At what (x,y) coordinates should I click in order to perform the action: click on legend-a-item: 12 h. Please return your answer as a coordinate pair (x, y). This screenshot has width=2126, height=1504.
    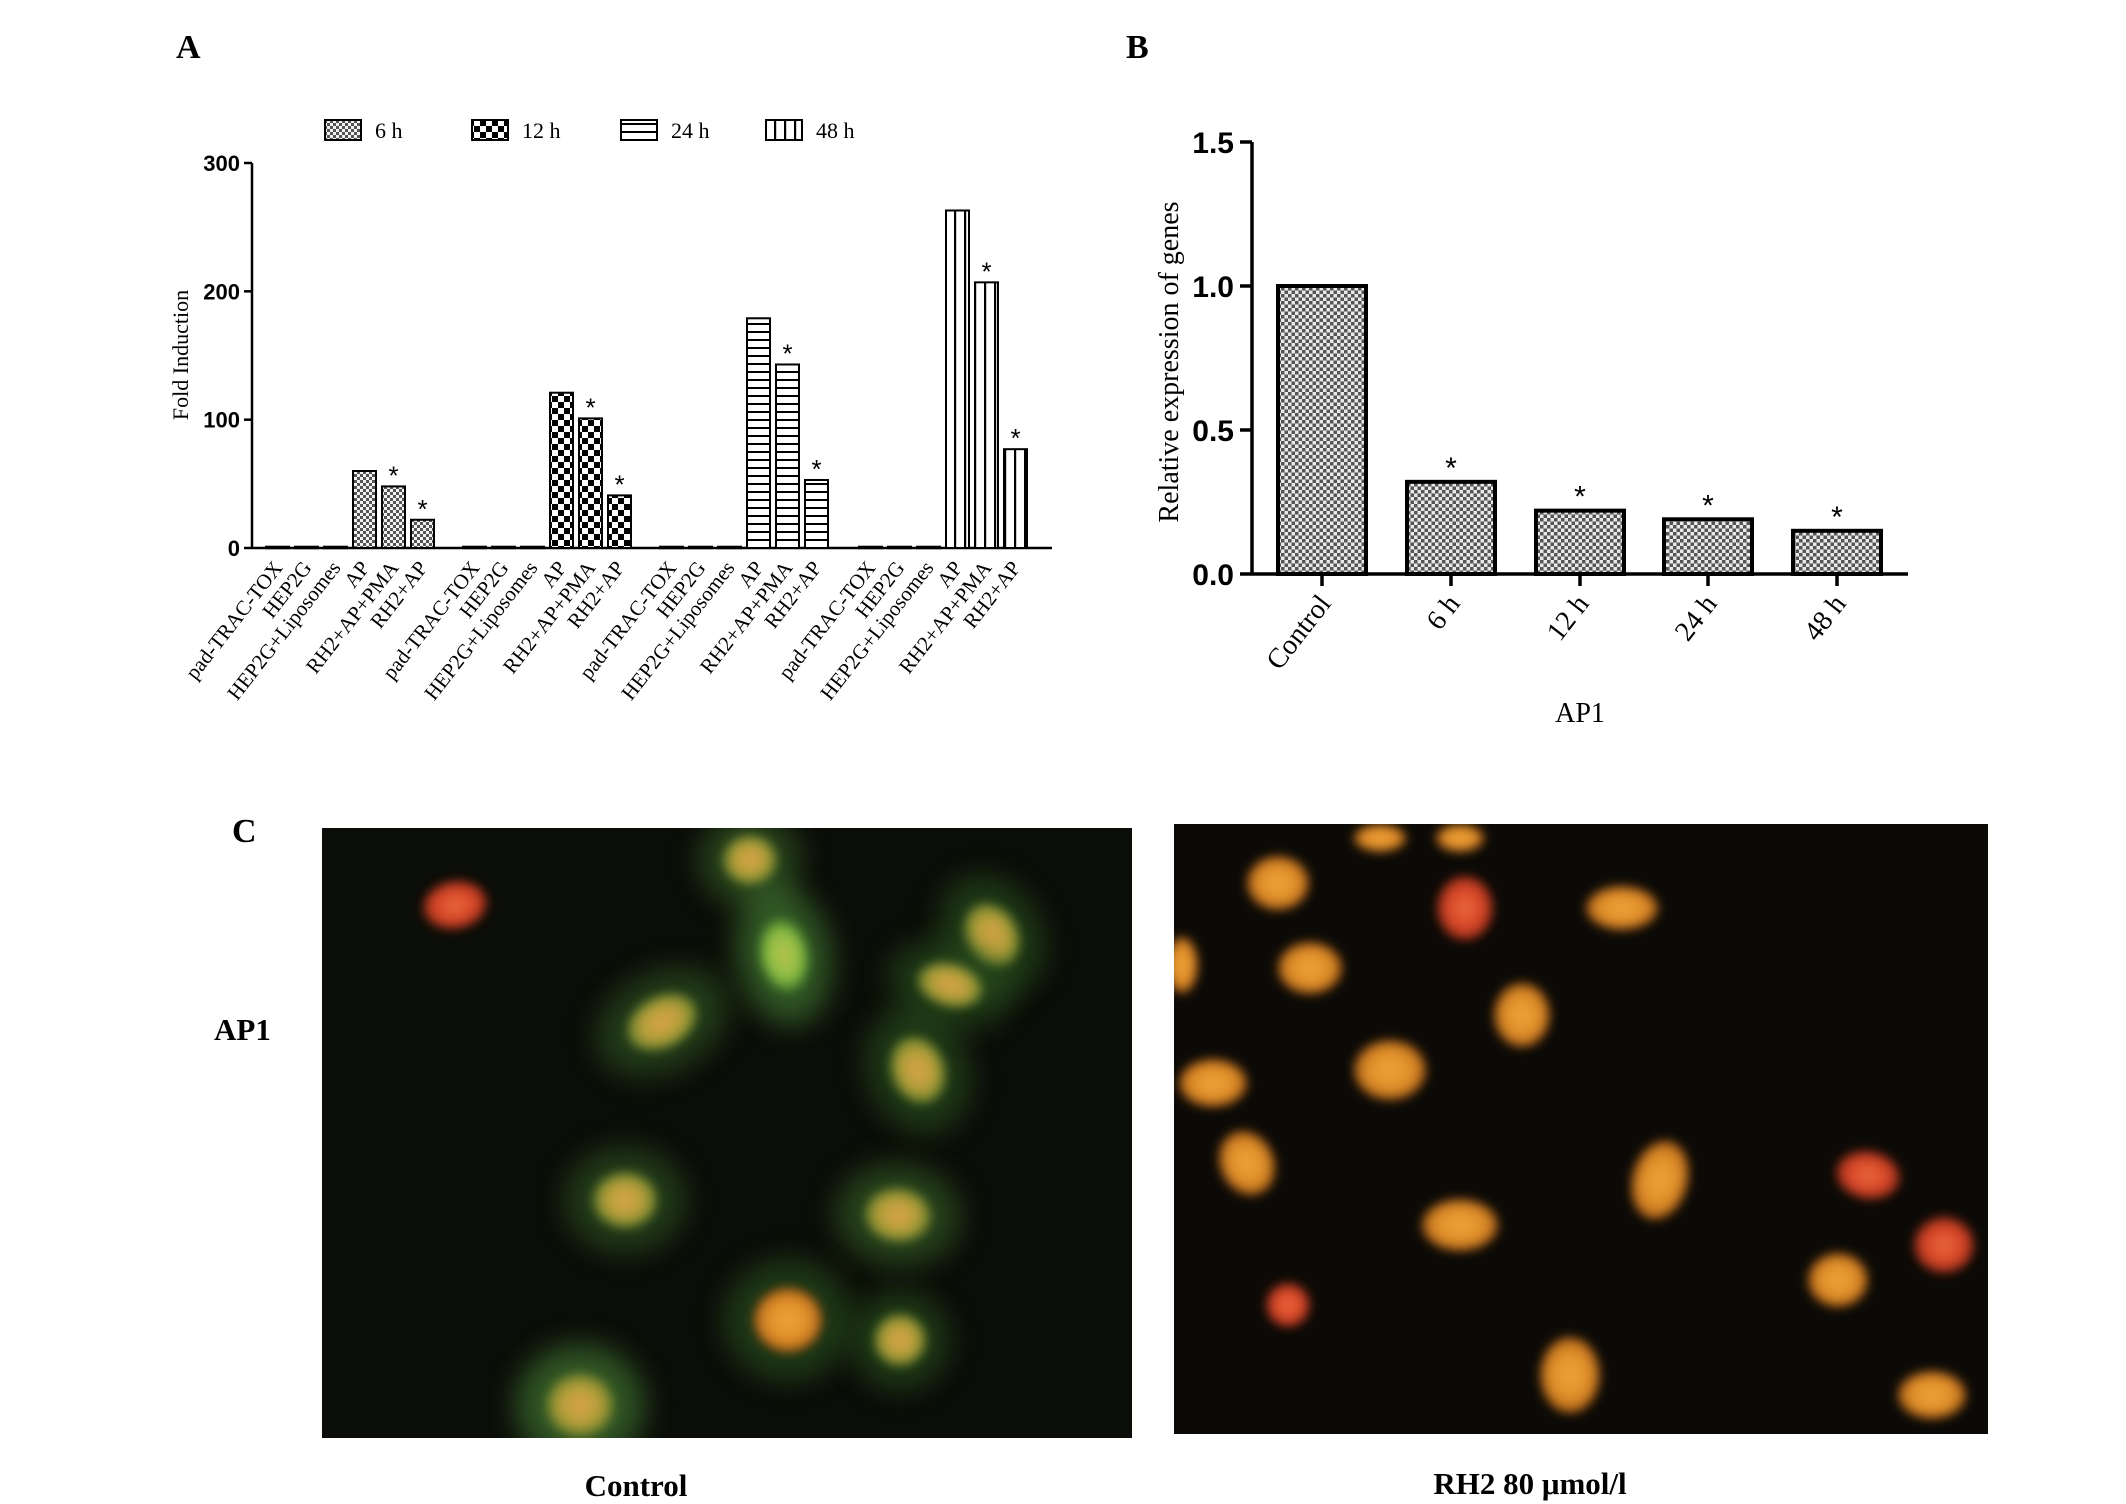
    Looking at the image, I should click on (516, 130).